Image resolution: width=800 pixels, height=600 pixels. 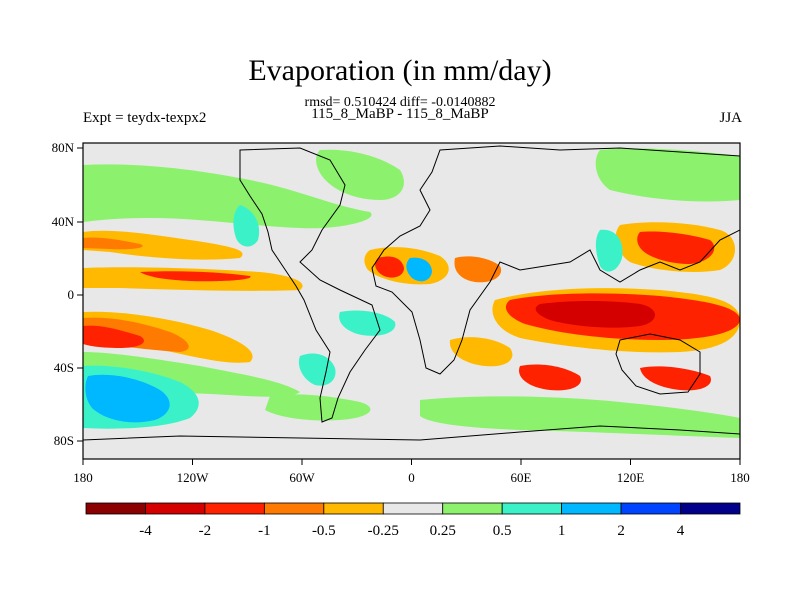 I want to click on south-pacific-red, so click(x=113, y=336).